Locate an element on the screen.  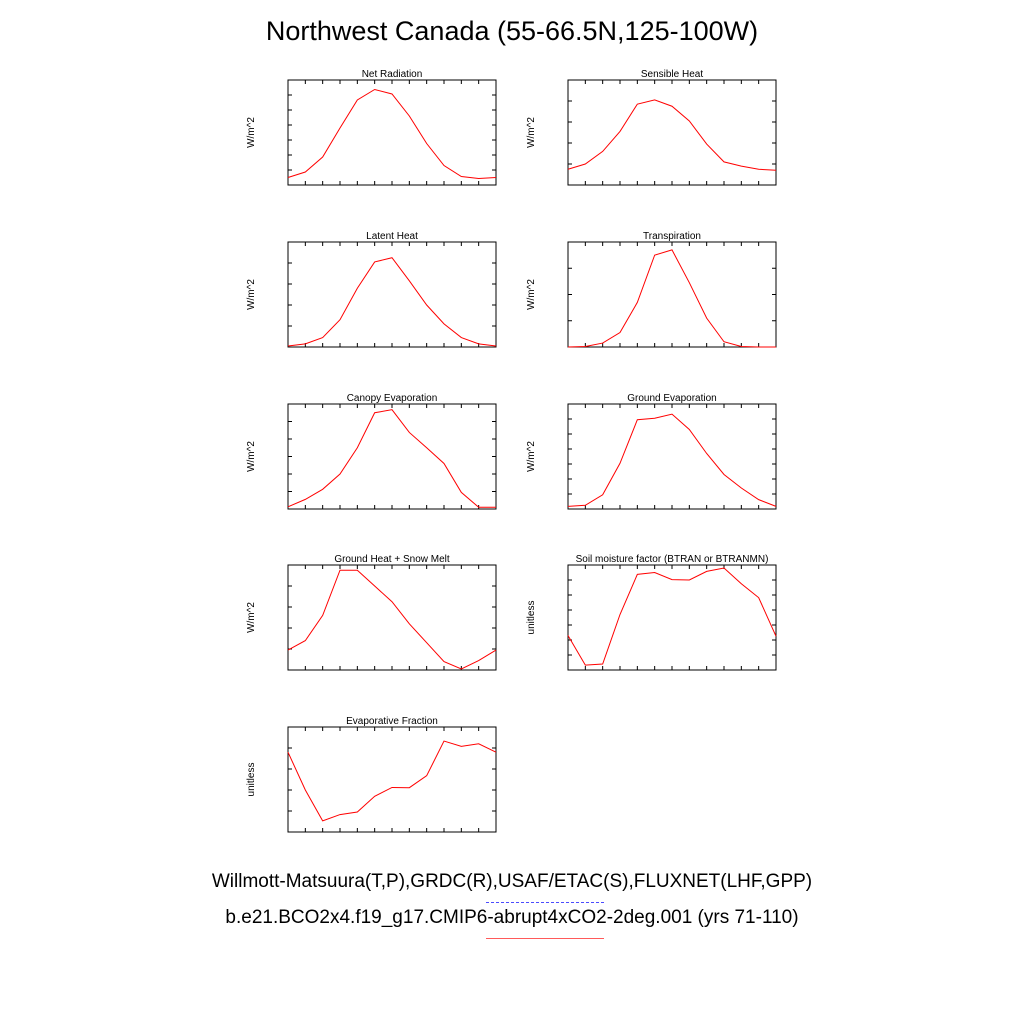
chart-svg: Latent Heat W/m^2 is located at coordinates (371, 289).